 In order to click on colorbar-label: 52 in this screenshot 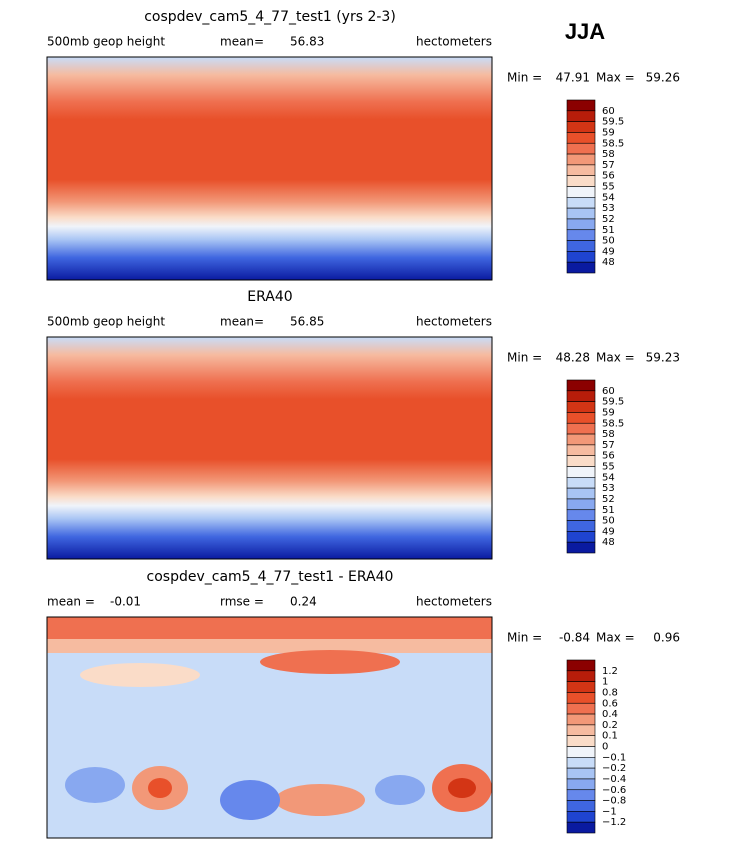, I will do `click(608, 499)`.